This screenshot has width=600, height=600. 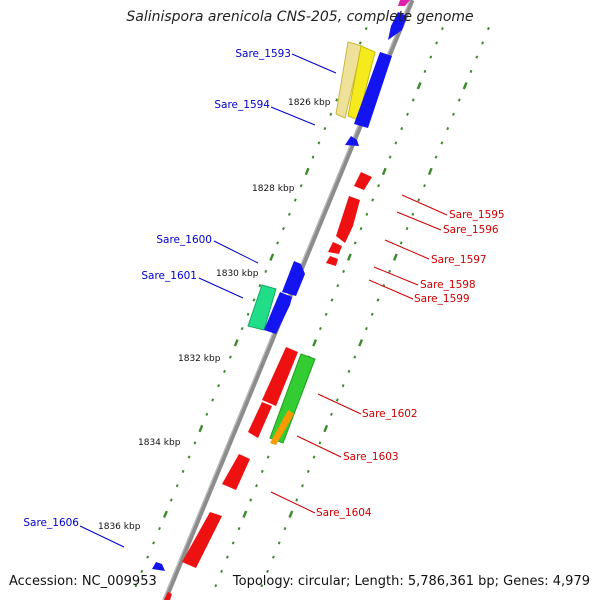 I want to click on scale-label: 1836 kbp, so click(x=119, y=527).